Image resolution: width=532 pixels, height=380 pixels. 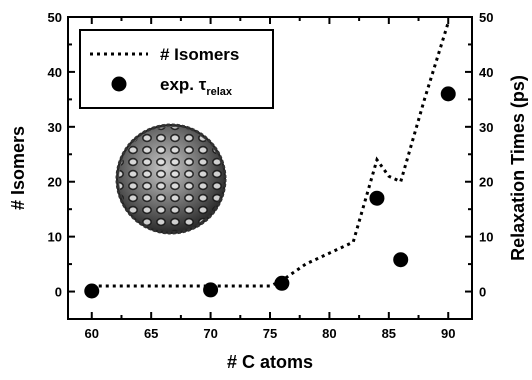 What do you see at coordinates (219, 92) in the screenshot?
I see `legend-label-relax-sub: relax` at bounding box center [219, 92].